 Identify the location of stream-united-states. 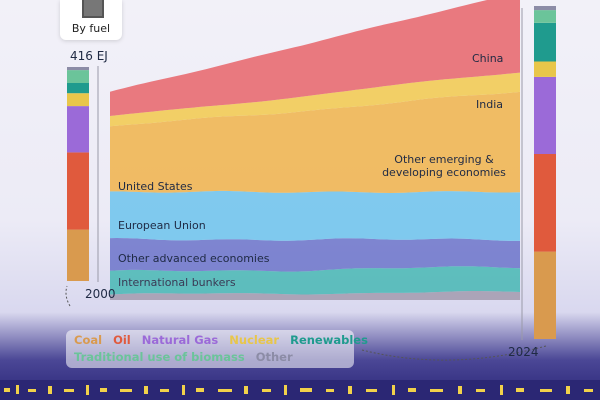
(315, 215).